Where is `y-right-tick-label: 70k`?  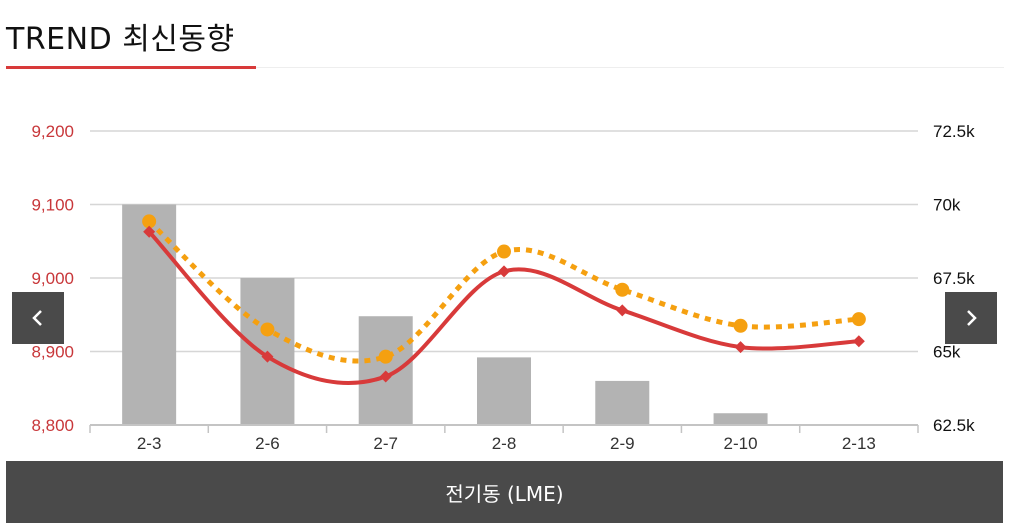
y-right-tick-label: 70k is located at coordinates (947, 205).